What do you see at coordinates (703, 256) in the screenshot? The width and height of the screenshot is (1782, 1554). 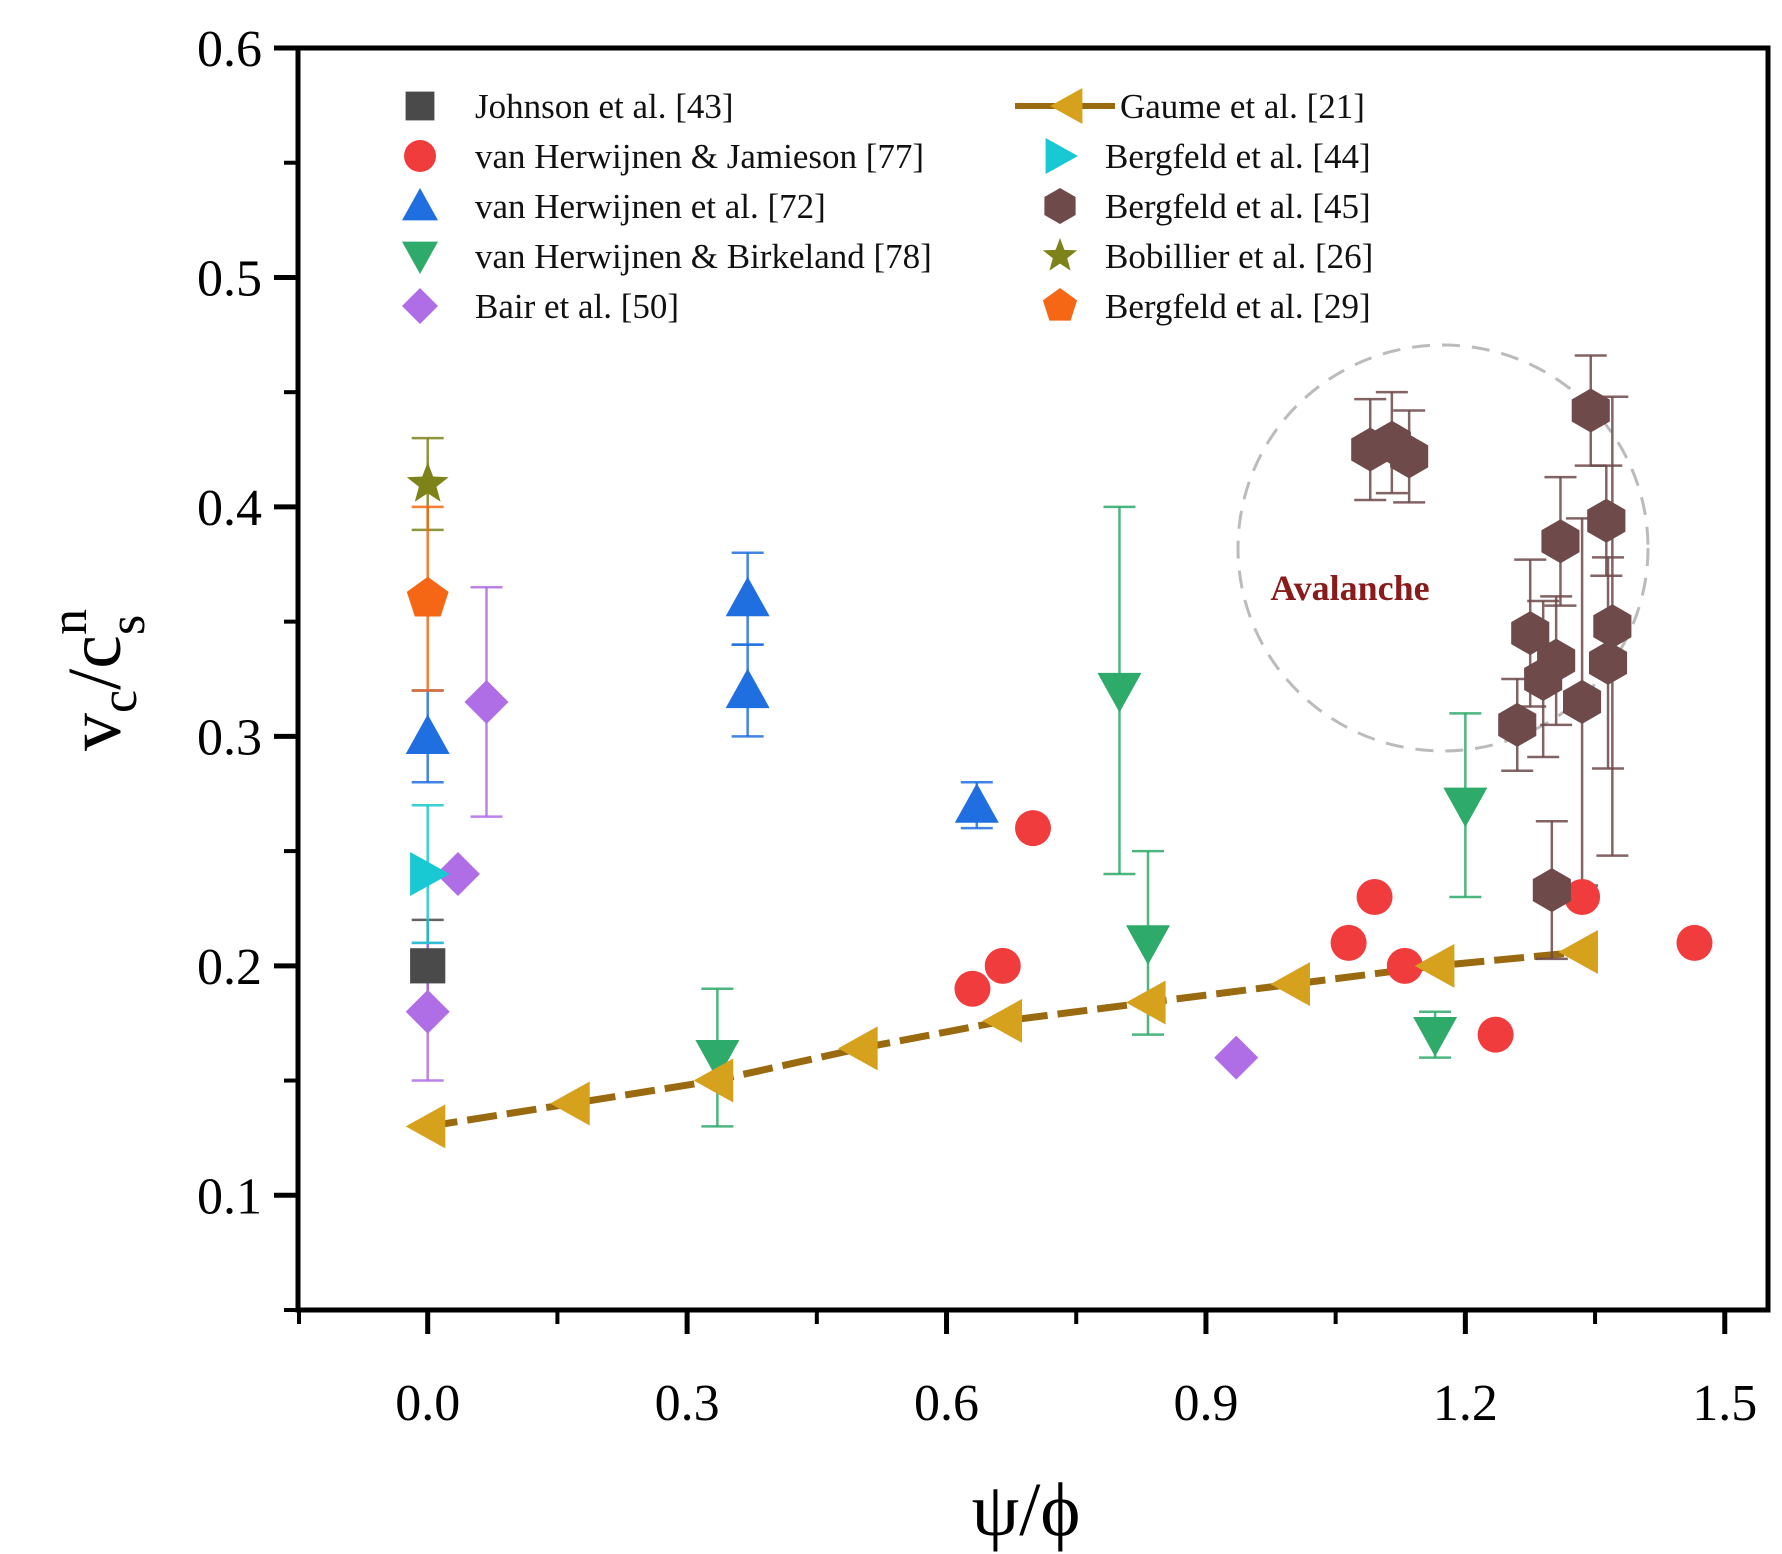 I see `legend-label-van-herwijnen-birkeland-78: van Herwijnen & Birkeland [78]` at bounding box center [703, 256].